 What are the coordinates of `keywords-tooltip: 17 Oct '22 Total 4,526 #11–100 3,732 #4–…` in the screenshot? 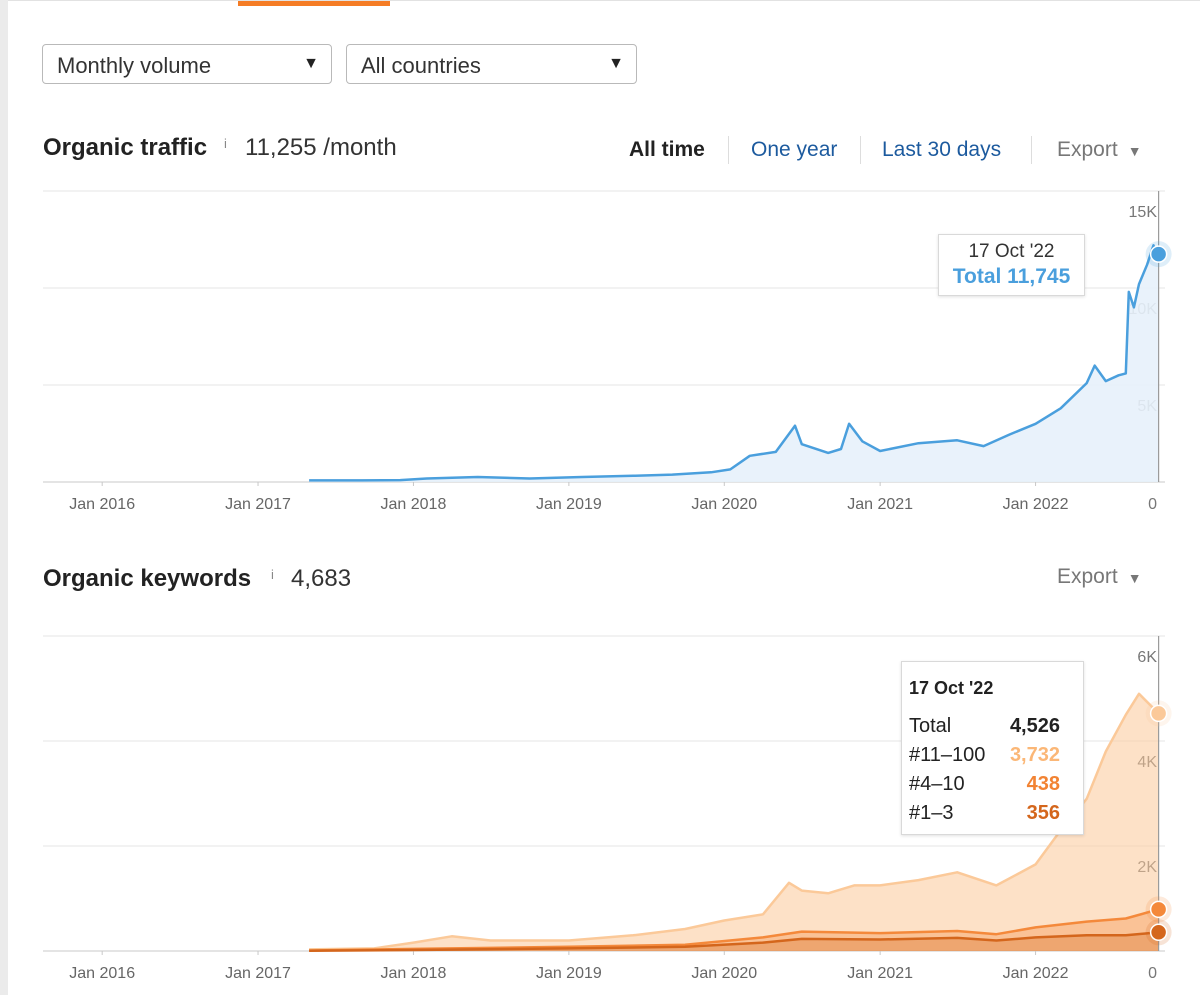 It's located at (992, 748).